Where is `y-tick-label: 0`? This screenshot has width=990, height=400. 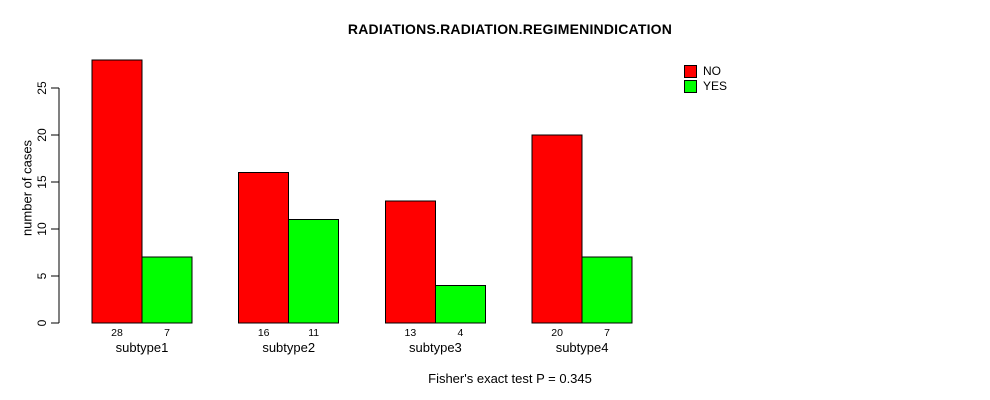
y-tick-label: 0 is located at coordinates (42, 322).